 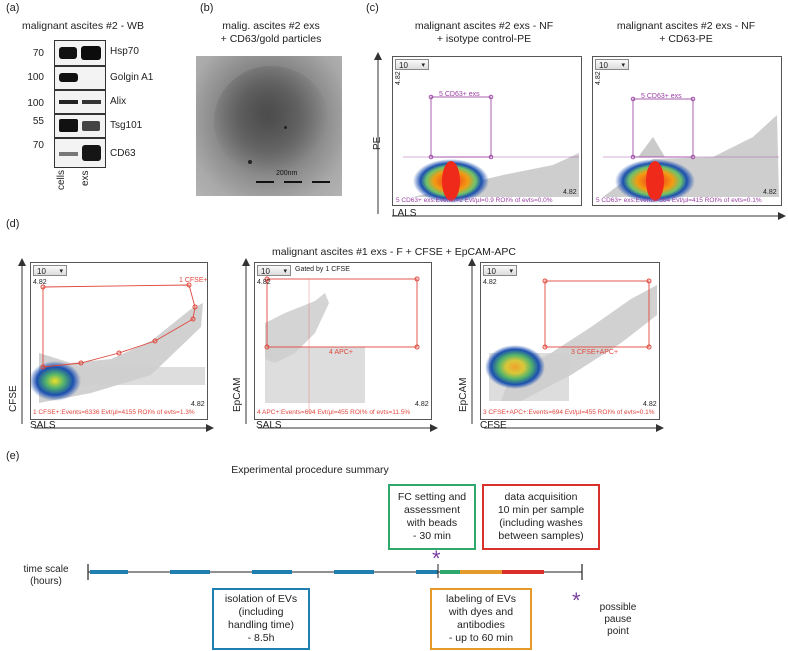 What do you see at coordinates (193, 280) in the screenshot?
I see `gate-label: 1 CFSE+` at bounding box center [193, 280].